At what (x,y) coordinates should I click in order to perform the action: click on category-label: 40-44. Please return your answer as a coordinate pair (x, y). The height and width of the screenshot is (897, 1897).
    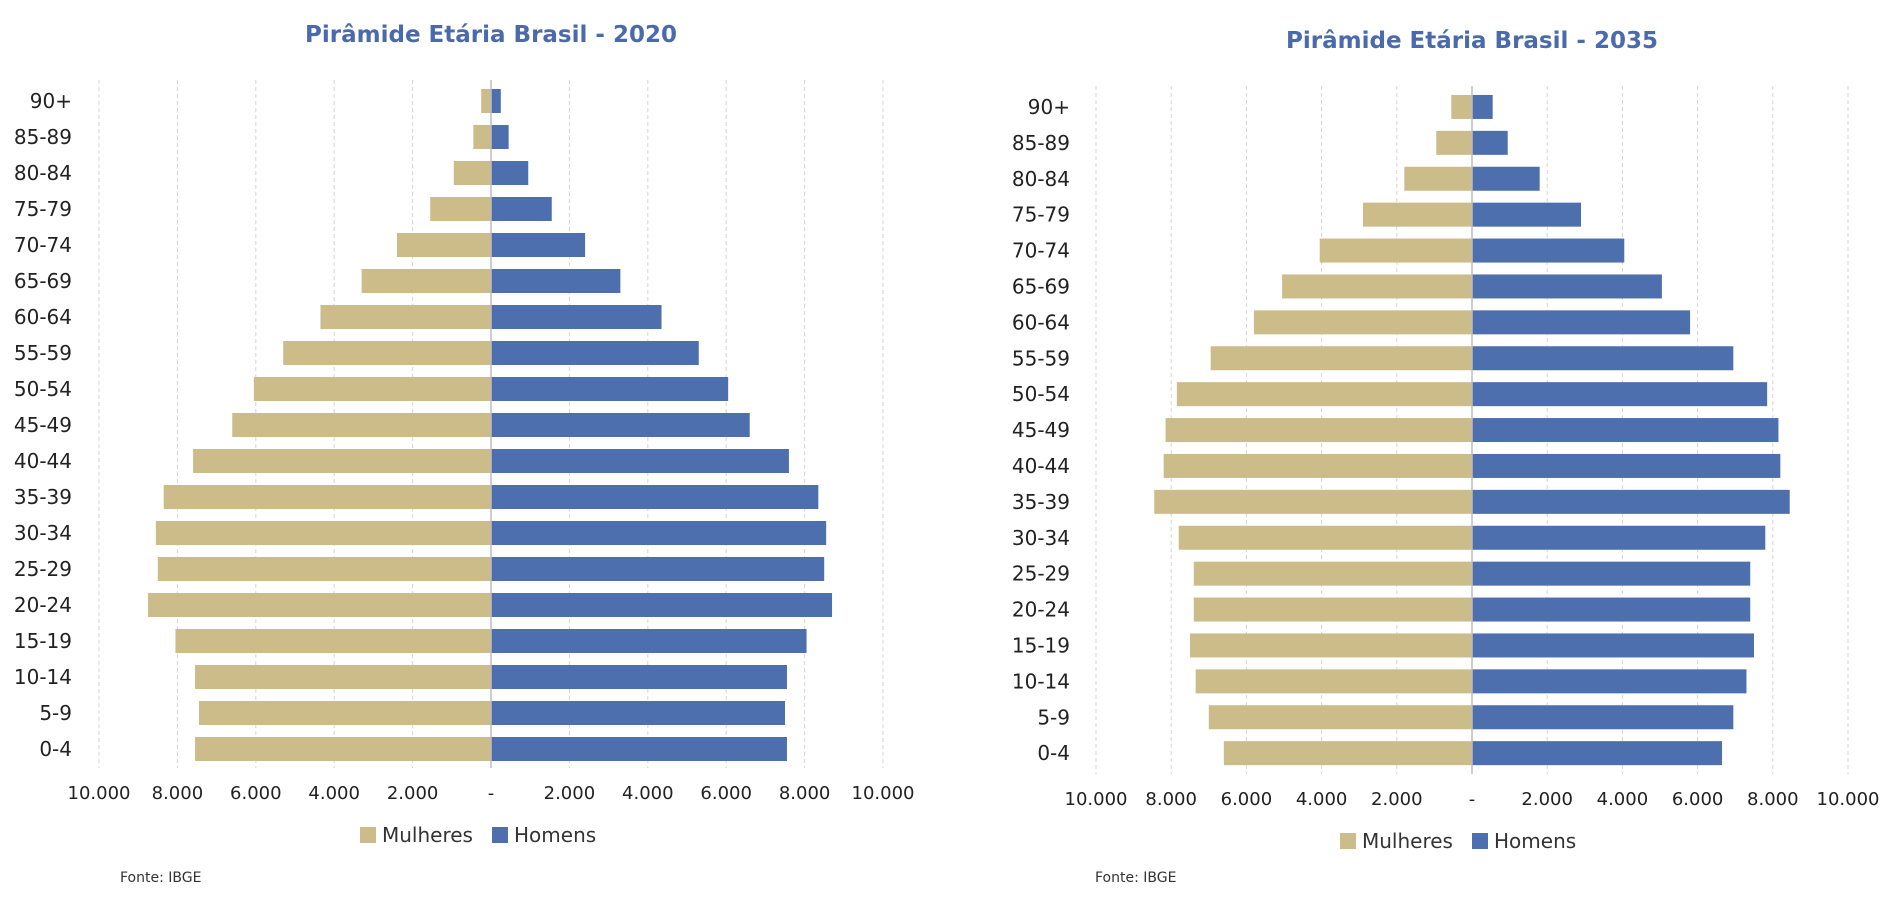
    Looking at the image, I should click on (1041, 466).